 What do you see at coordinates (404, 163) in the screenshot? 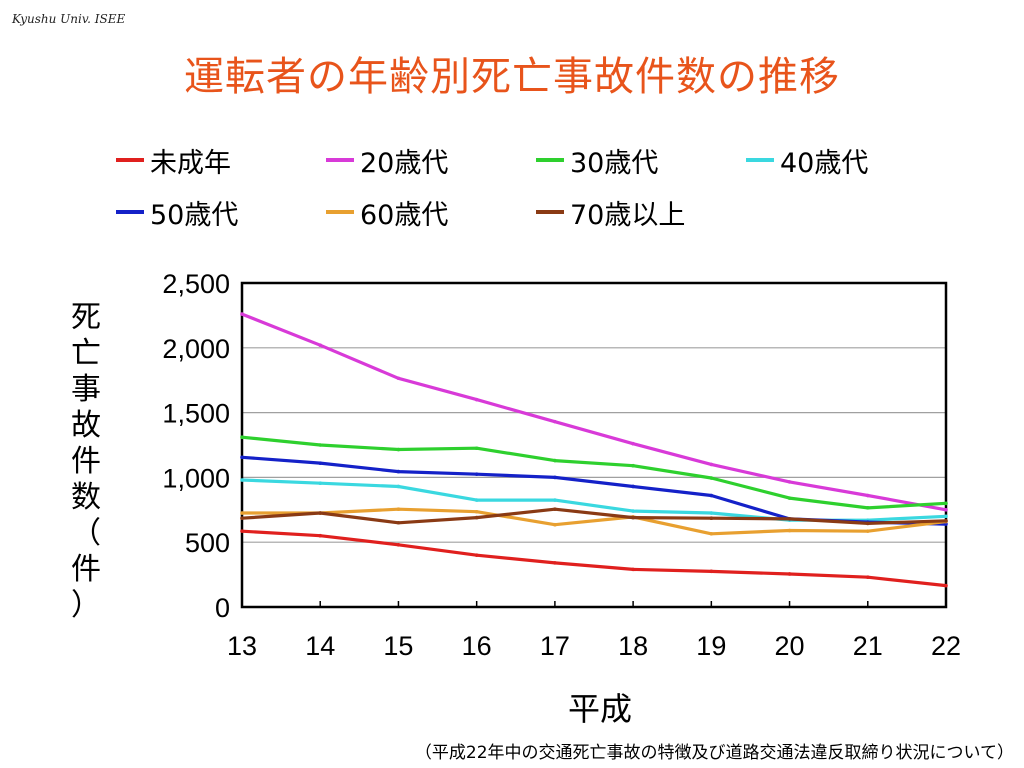
I see `legend-label: 20歳代` at bounding box center [404, 163].